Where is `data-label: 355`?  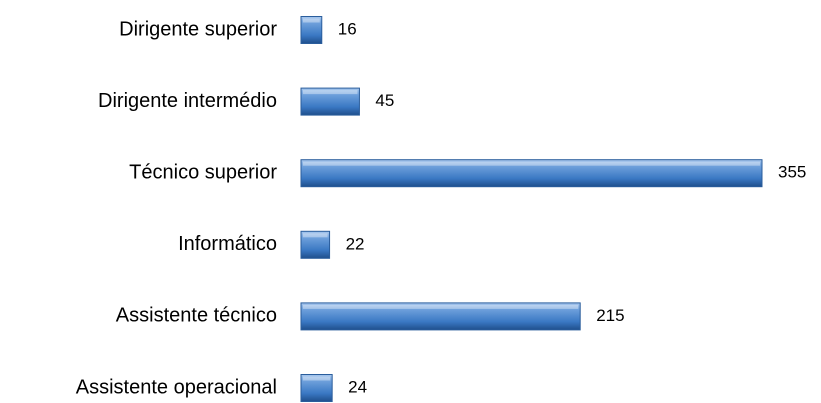 data-label: 355 is located at coordinates (792, 172).